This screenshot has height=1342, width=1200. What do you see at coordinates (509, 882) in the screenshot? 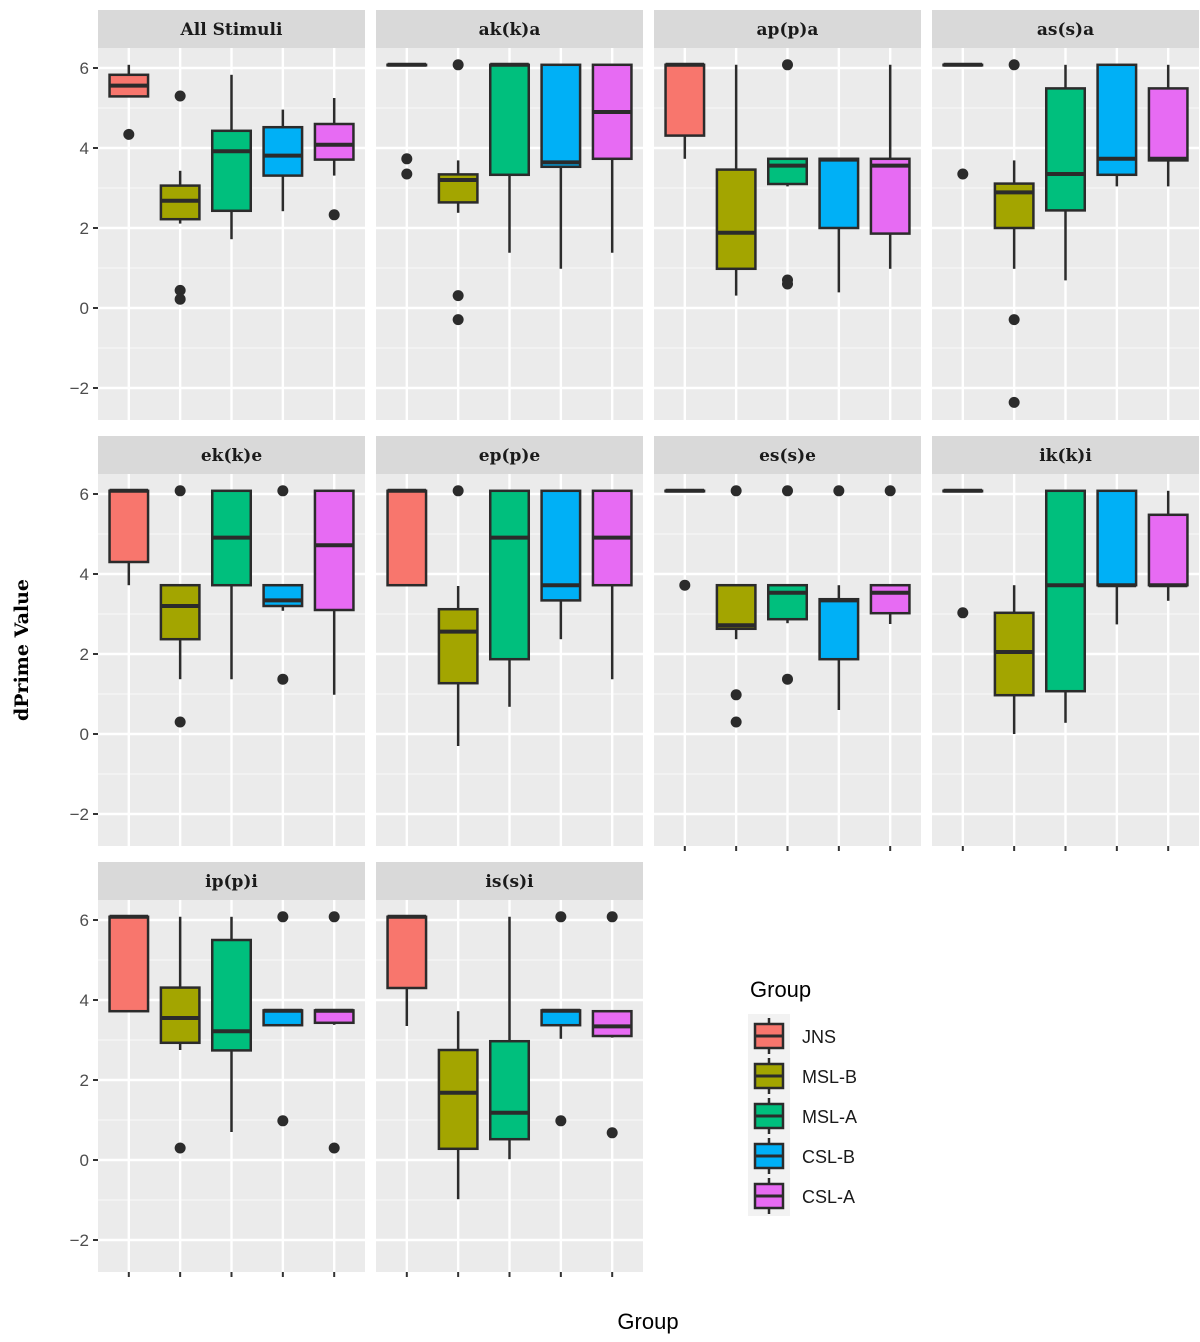
I see `facet-strip-label: is(s)i` at bounding box center [509, 882].